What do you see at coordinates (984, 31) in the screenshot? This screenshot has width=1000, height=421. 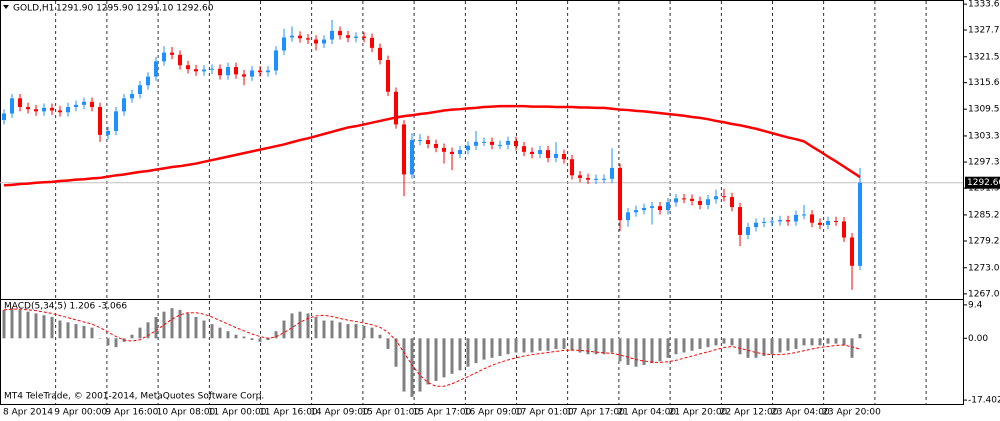 I see `y-tick-label: 1327.70` at bounding box center [984, 31].